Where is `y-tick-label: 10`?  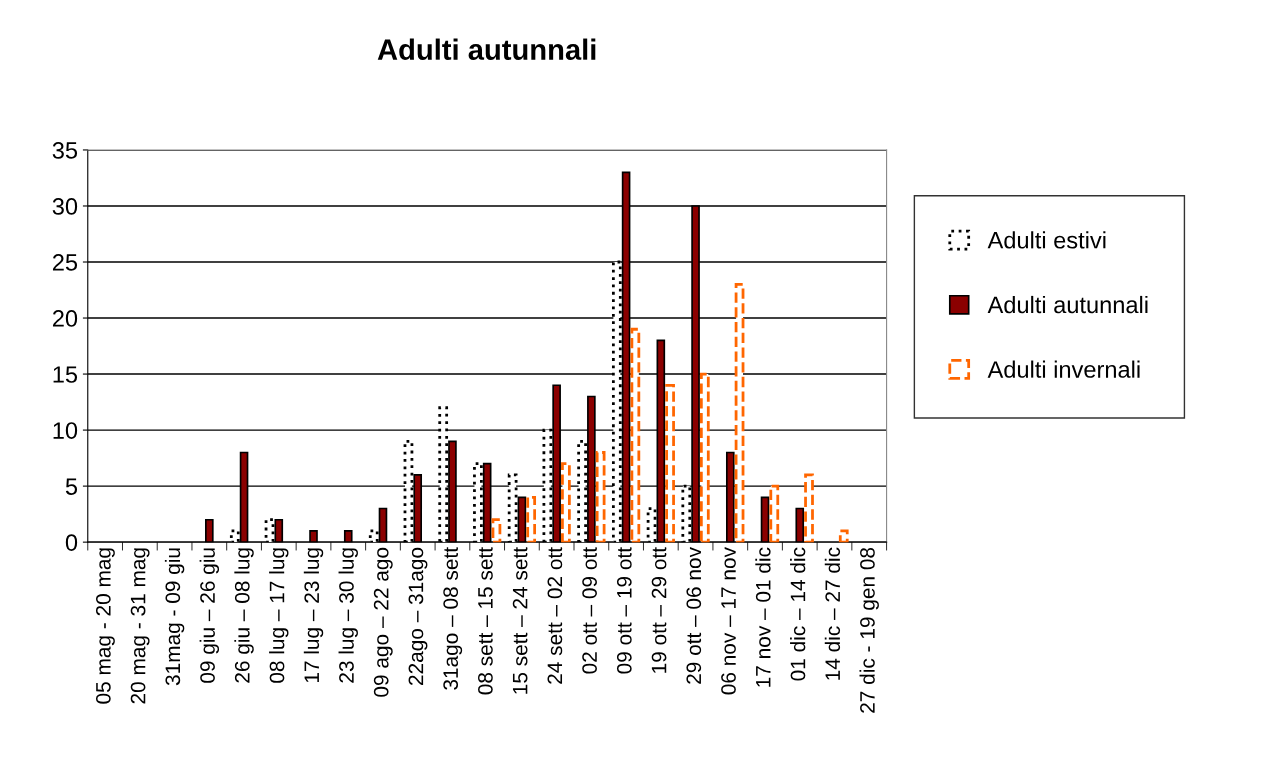 y-tick-label: 10 is located at coordinates (65, 430).